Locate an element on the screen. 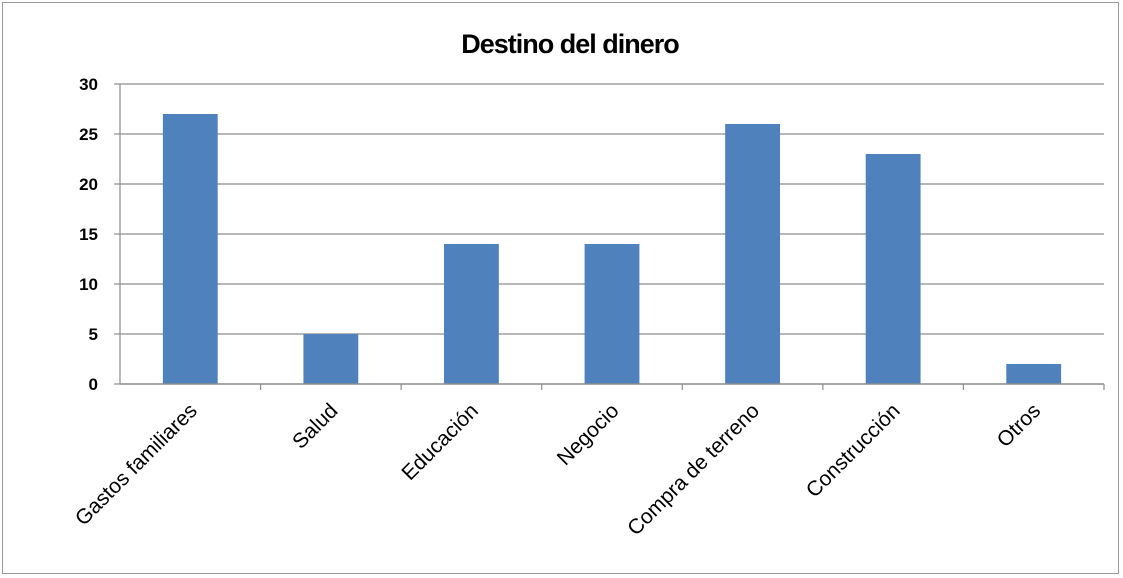  y-axis-ticks: 0 5 10 15 20 25 30 is located at coordinates (88, 234).